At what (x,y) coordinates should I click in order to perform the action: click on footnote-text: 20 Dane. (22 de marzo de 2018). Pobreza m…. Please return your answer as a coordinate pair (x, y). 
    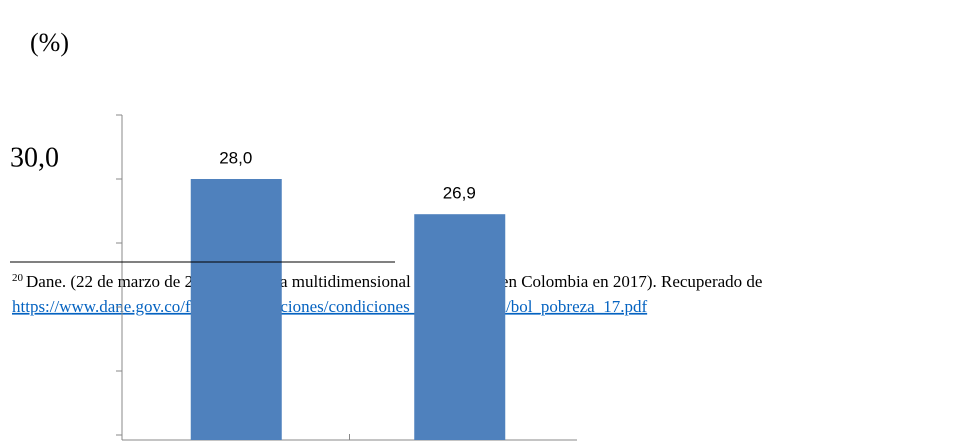
    Looking at the image, I should click on (387, 281).